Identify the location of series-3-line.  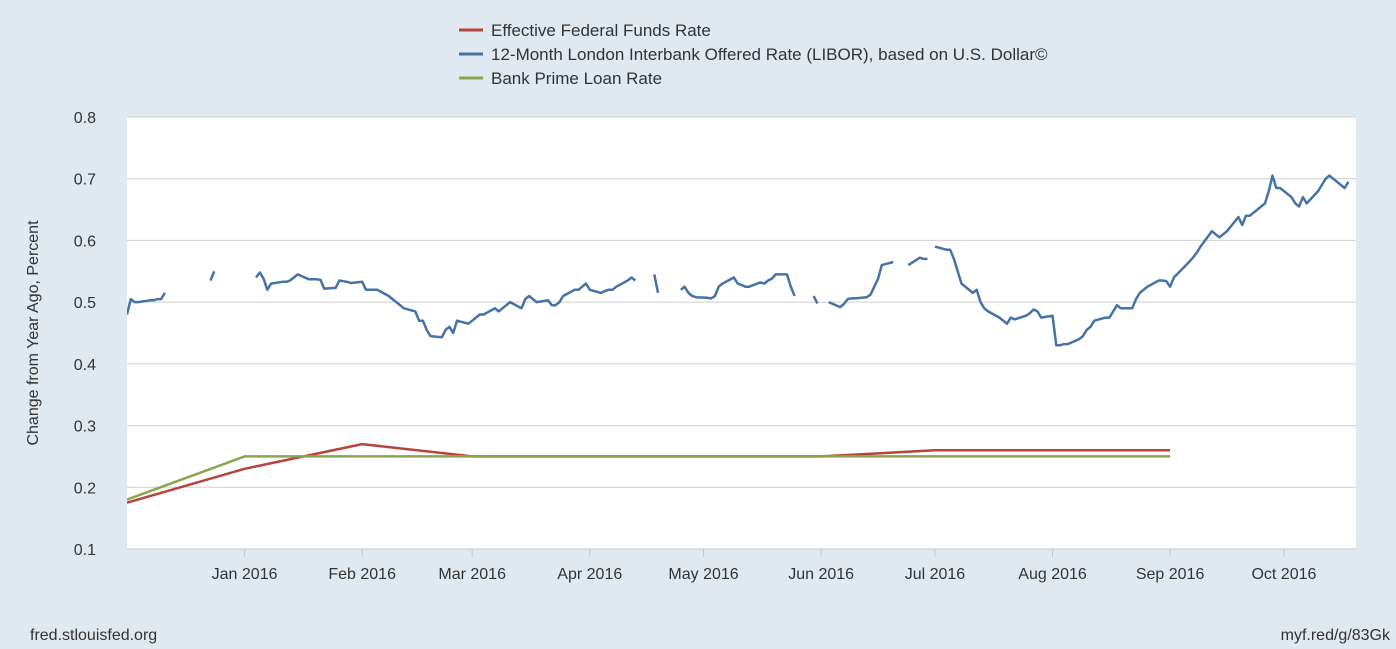
(649, 478).